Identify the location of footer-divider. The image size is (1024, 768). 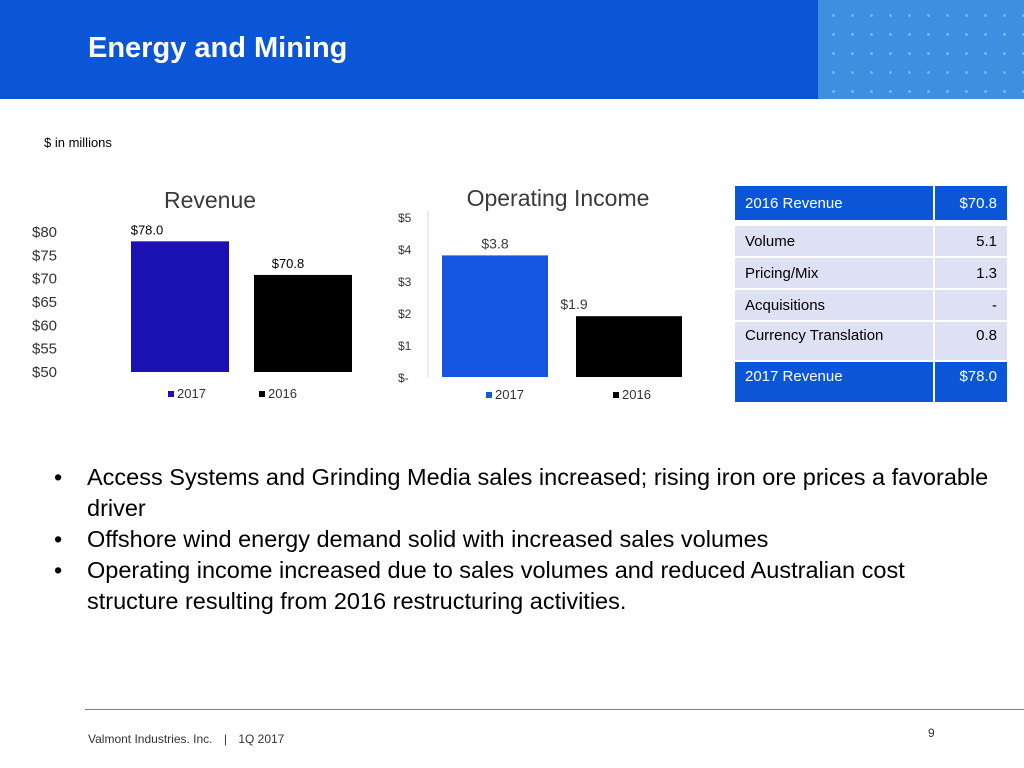
(554, 709).